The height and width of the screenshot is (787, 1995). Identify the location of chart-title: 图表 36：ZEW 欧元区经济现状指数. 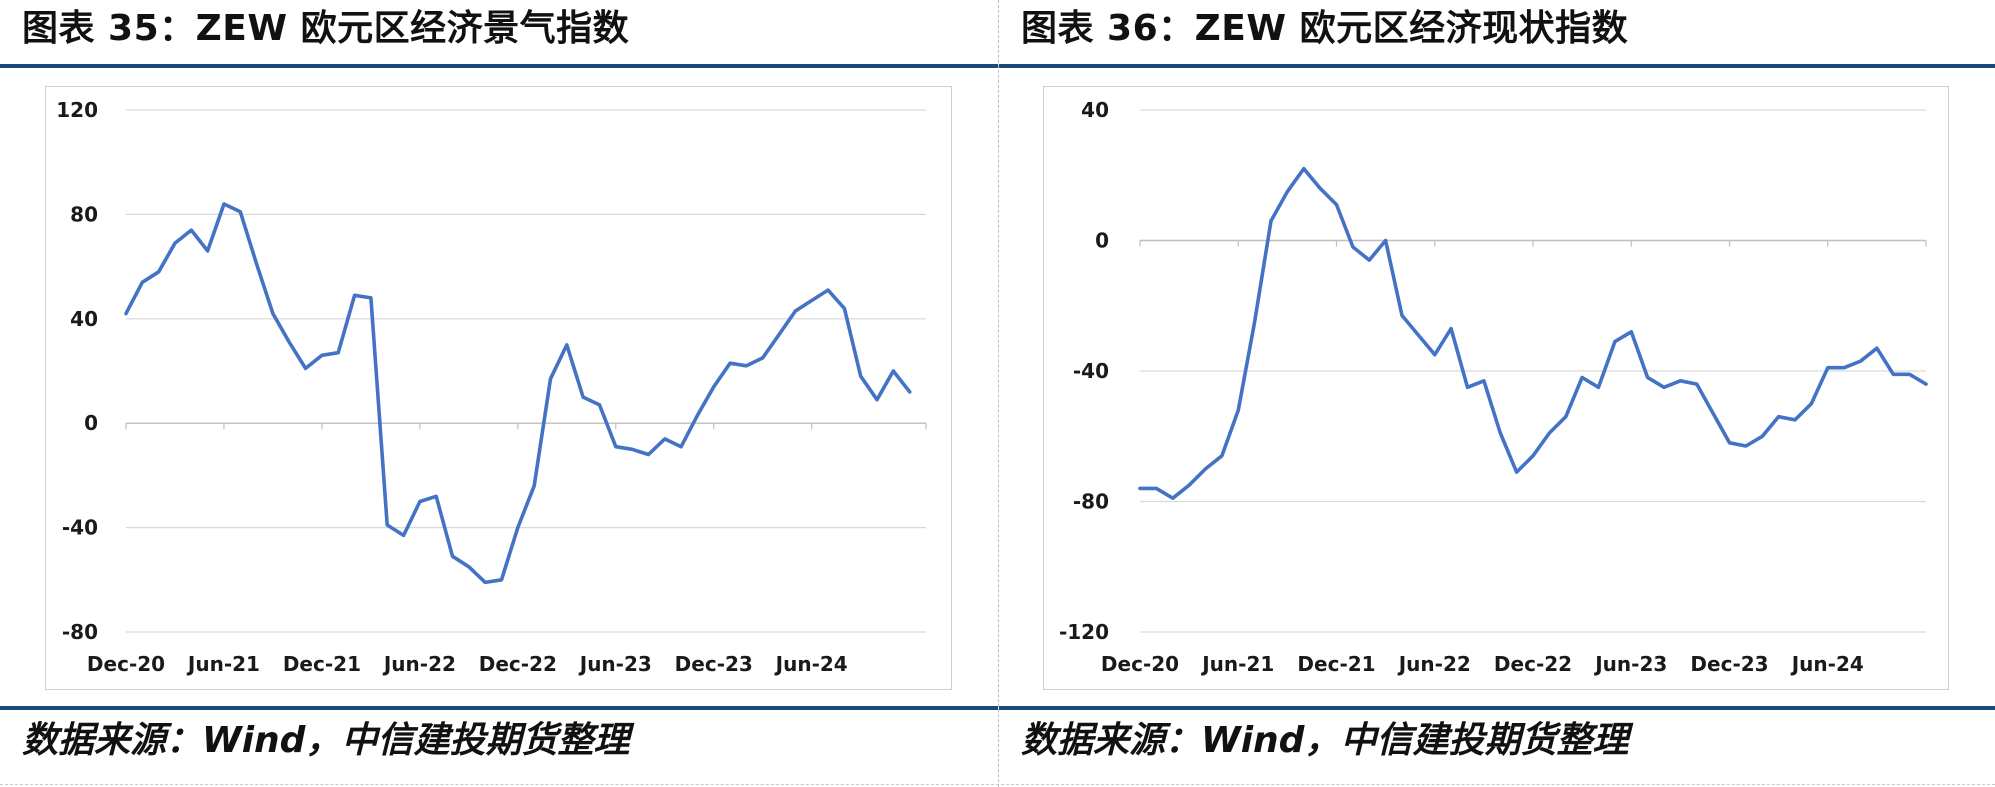
(1325, 28).